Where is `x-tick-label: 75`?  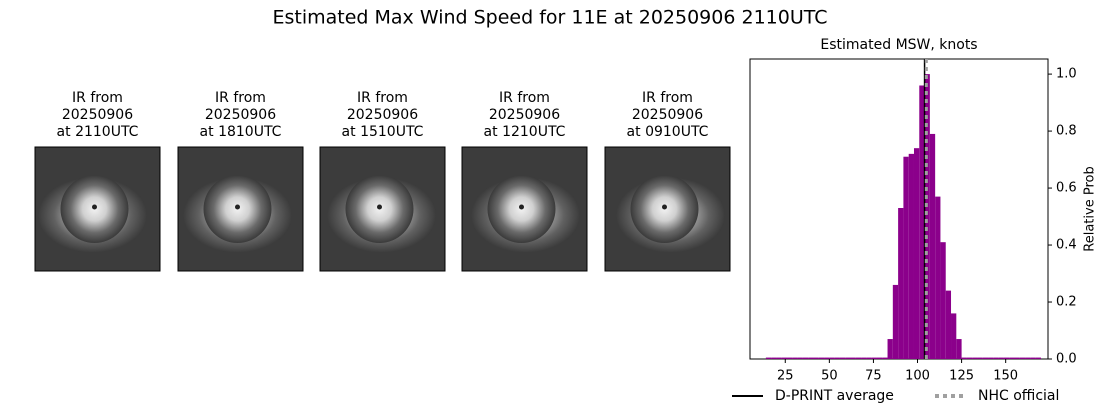
x-tick-label: 75 is located at coordinates (873, 376).